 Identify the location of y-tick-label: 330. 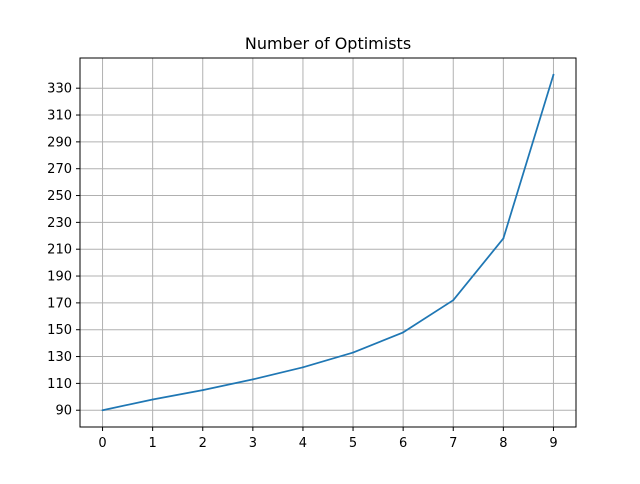
(59, 89).